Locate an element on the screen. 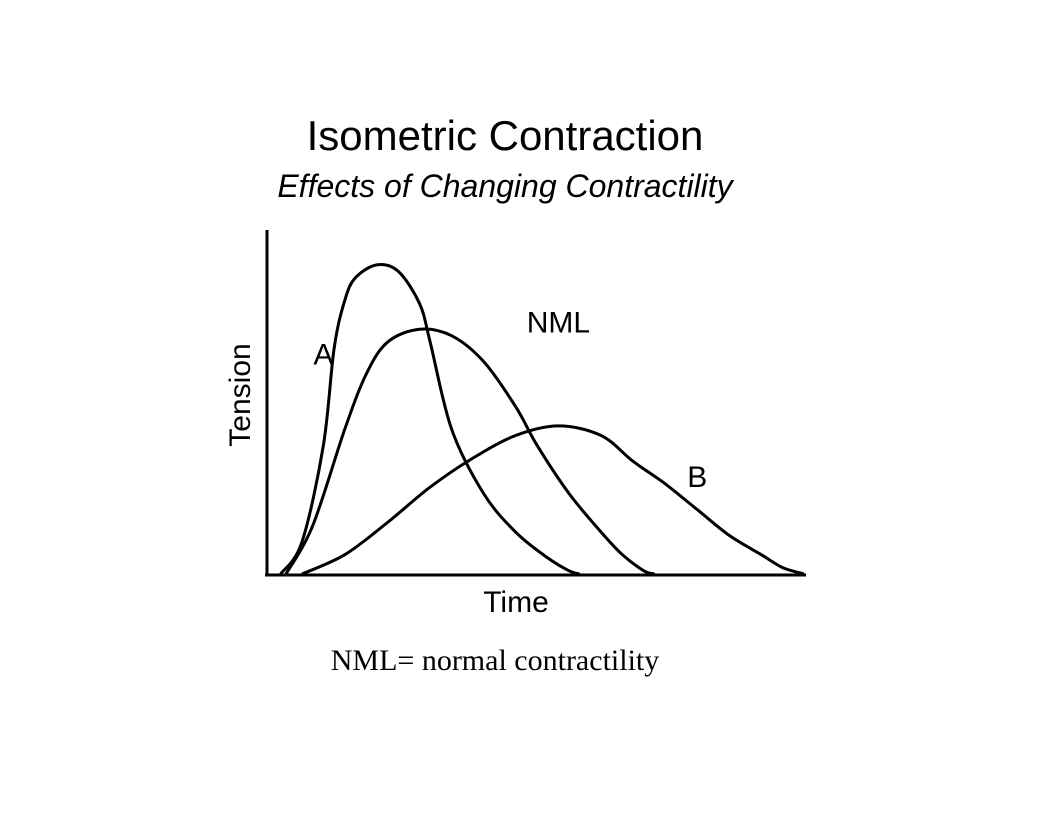  series-line-nml is located at coordinates (469, 451).